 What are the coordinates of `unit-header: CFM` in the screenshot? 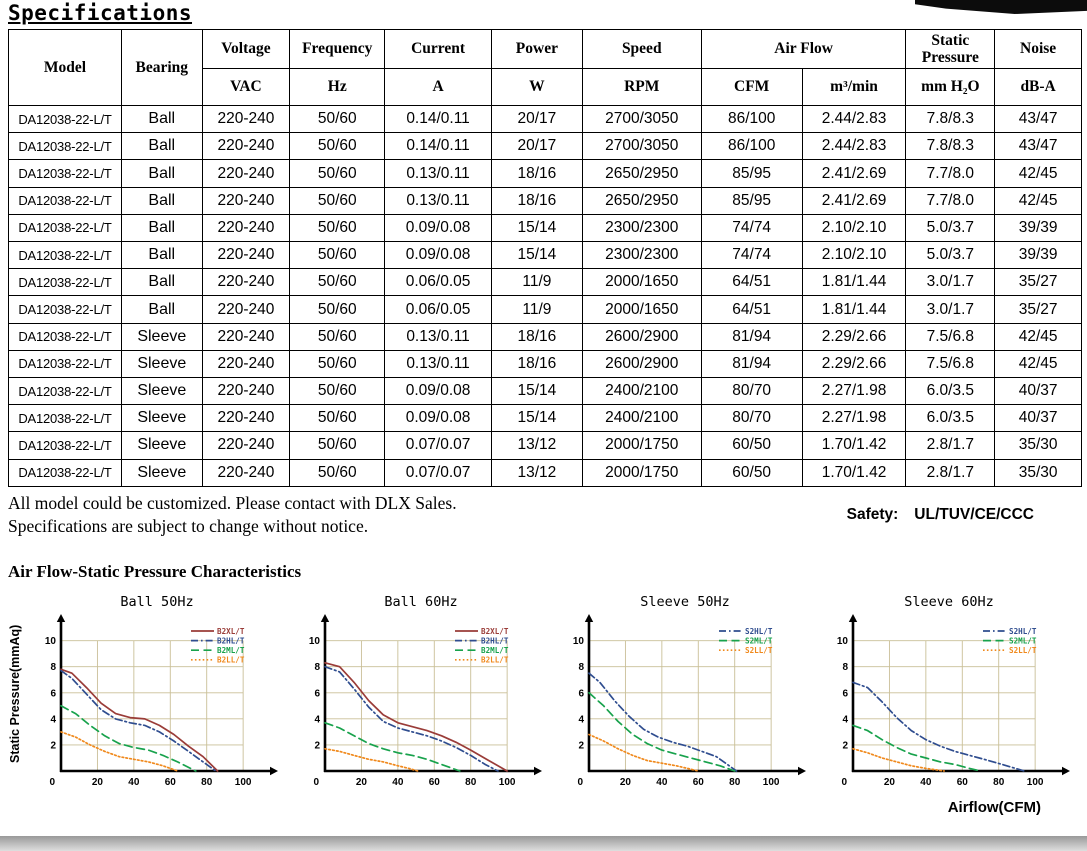 It's located at (751, 87).